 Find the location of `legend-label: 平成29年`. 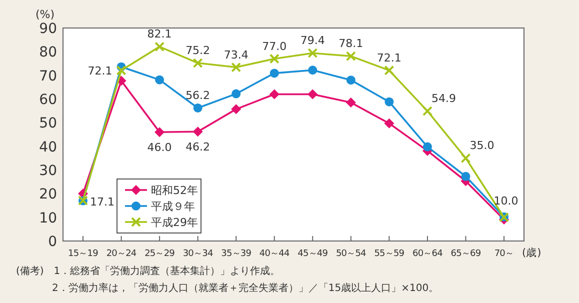

legend-label: 平成29年 is located at coordinates (174, 222).